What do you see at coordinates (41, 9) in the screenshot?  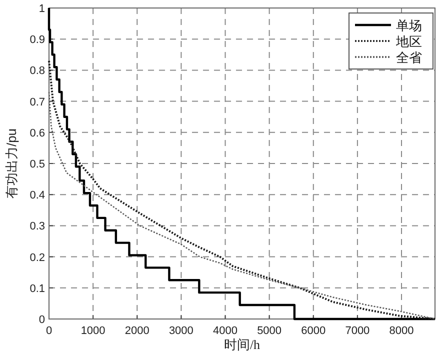 I see `y-tick-label: 1` at bounding box center [41, 9].